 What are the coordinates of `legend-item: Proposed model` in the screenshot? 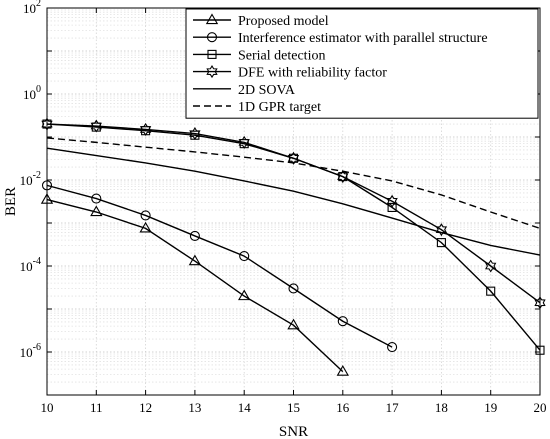 It's located at (261, 21).